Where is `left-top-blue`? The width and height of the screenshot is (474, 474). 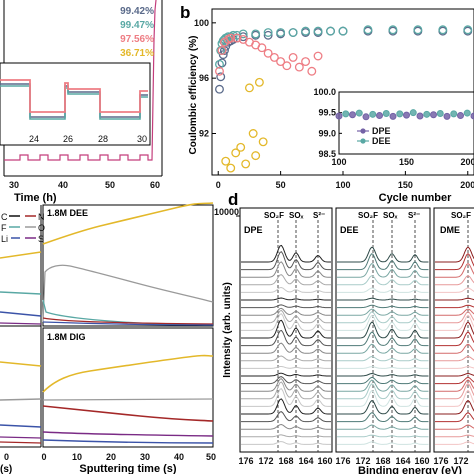
left-top-blue is located at coordinates (21, 314).